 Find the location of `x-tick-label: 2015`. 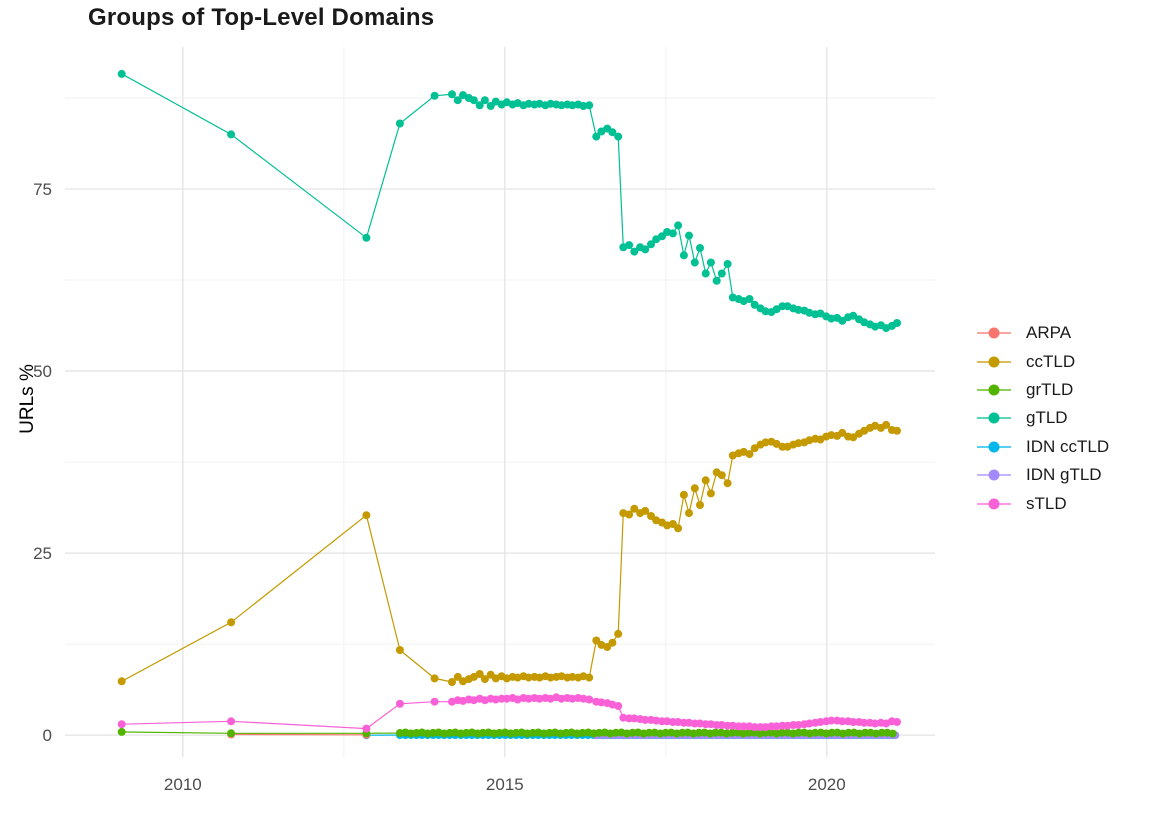

x-tick-label: 2015 is located at coordinates (505, 784).